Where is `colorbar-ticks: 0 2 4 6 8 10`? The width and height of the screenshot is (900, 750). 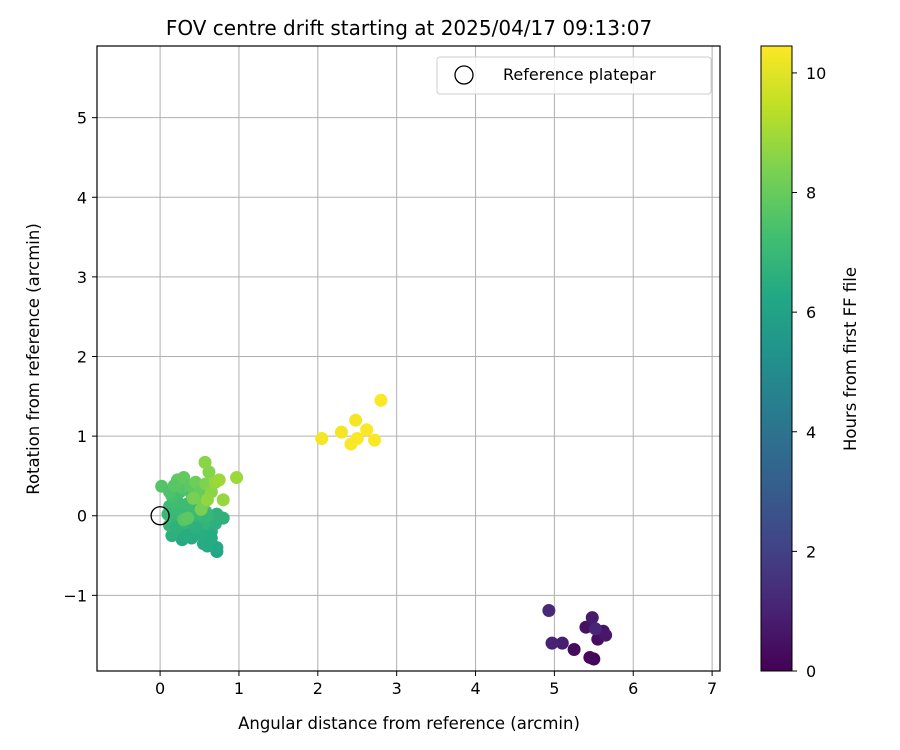 colorbar-ticks: 0 2 4 6 8 10 is located at coordinates (809, 372).